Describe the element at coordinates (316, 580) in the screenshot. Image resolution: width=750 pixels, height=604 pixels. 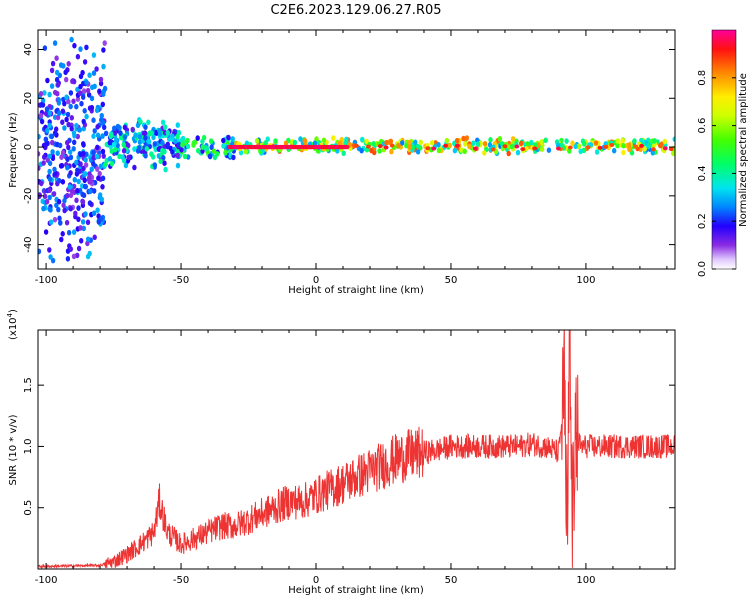
I see `x-tick-label: 0` at that location.